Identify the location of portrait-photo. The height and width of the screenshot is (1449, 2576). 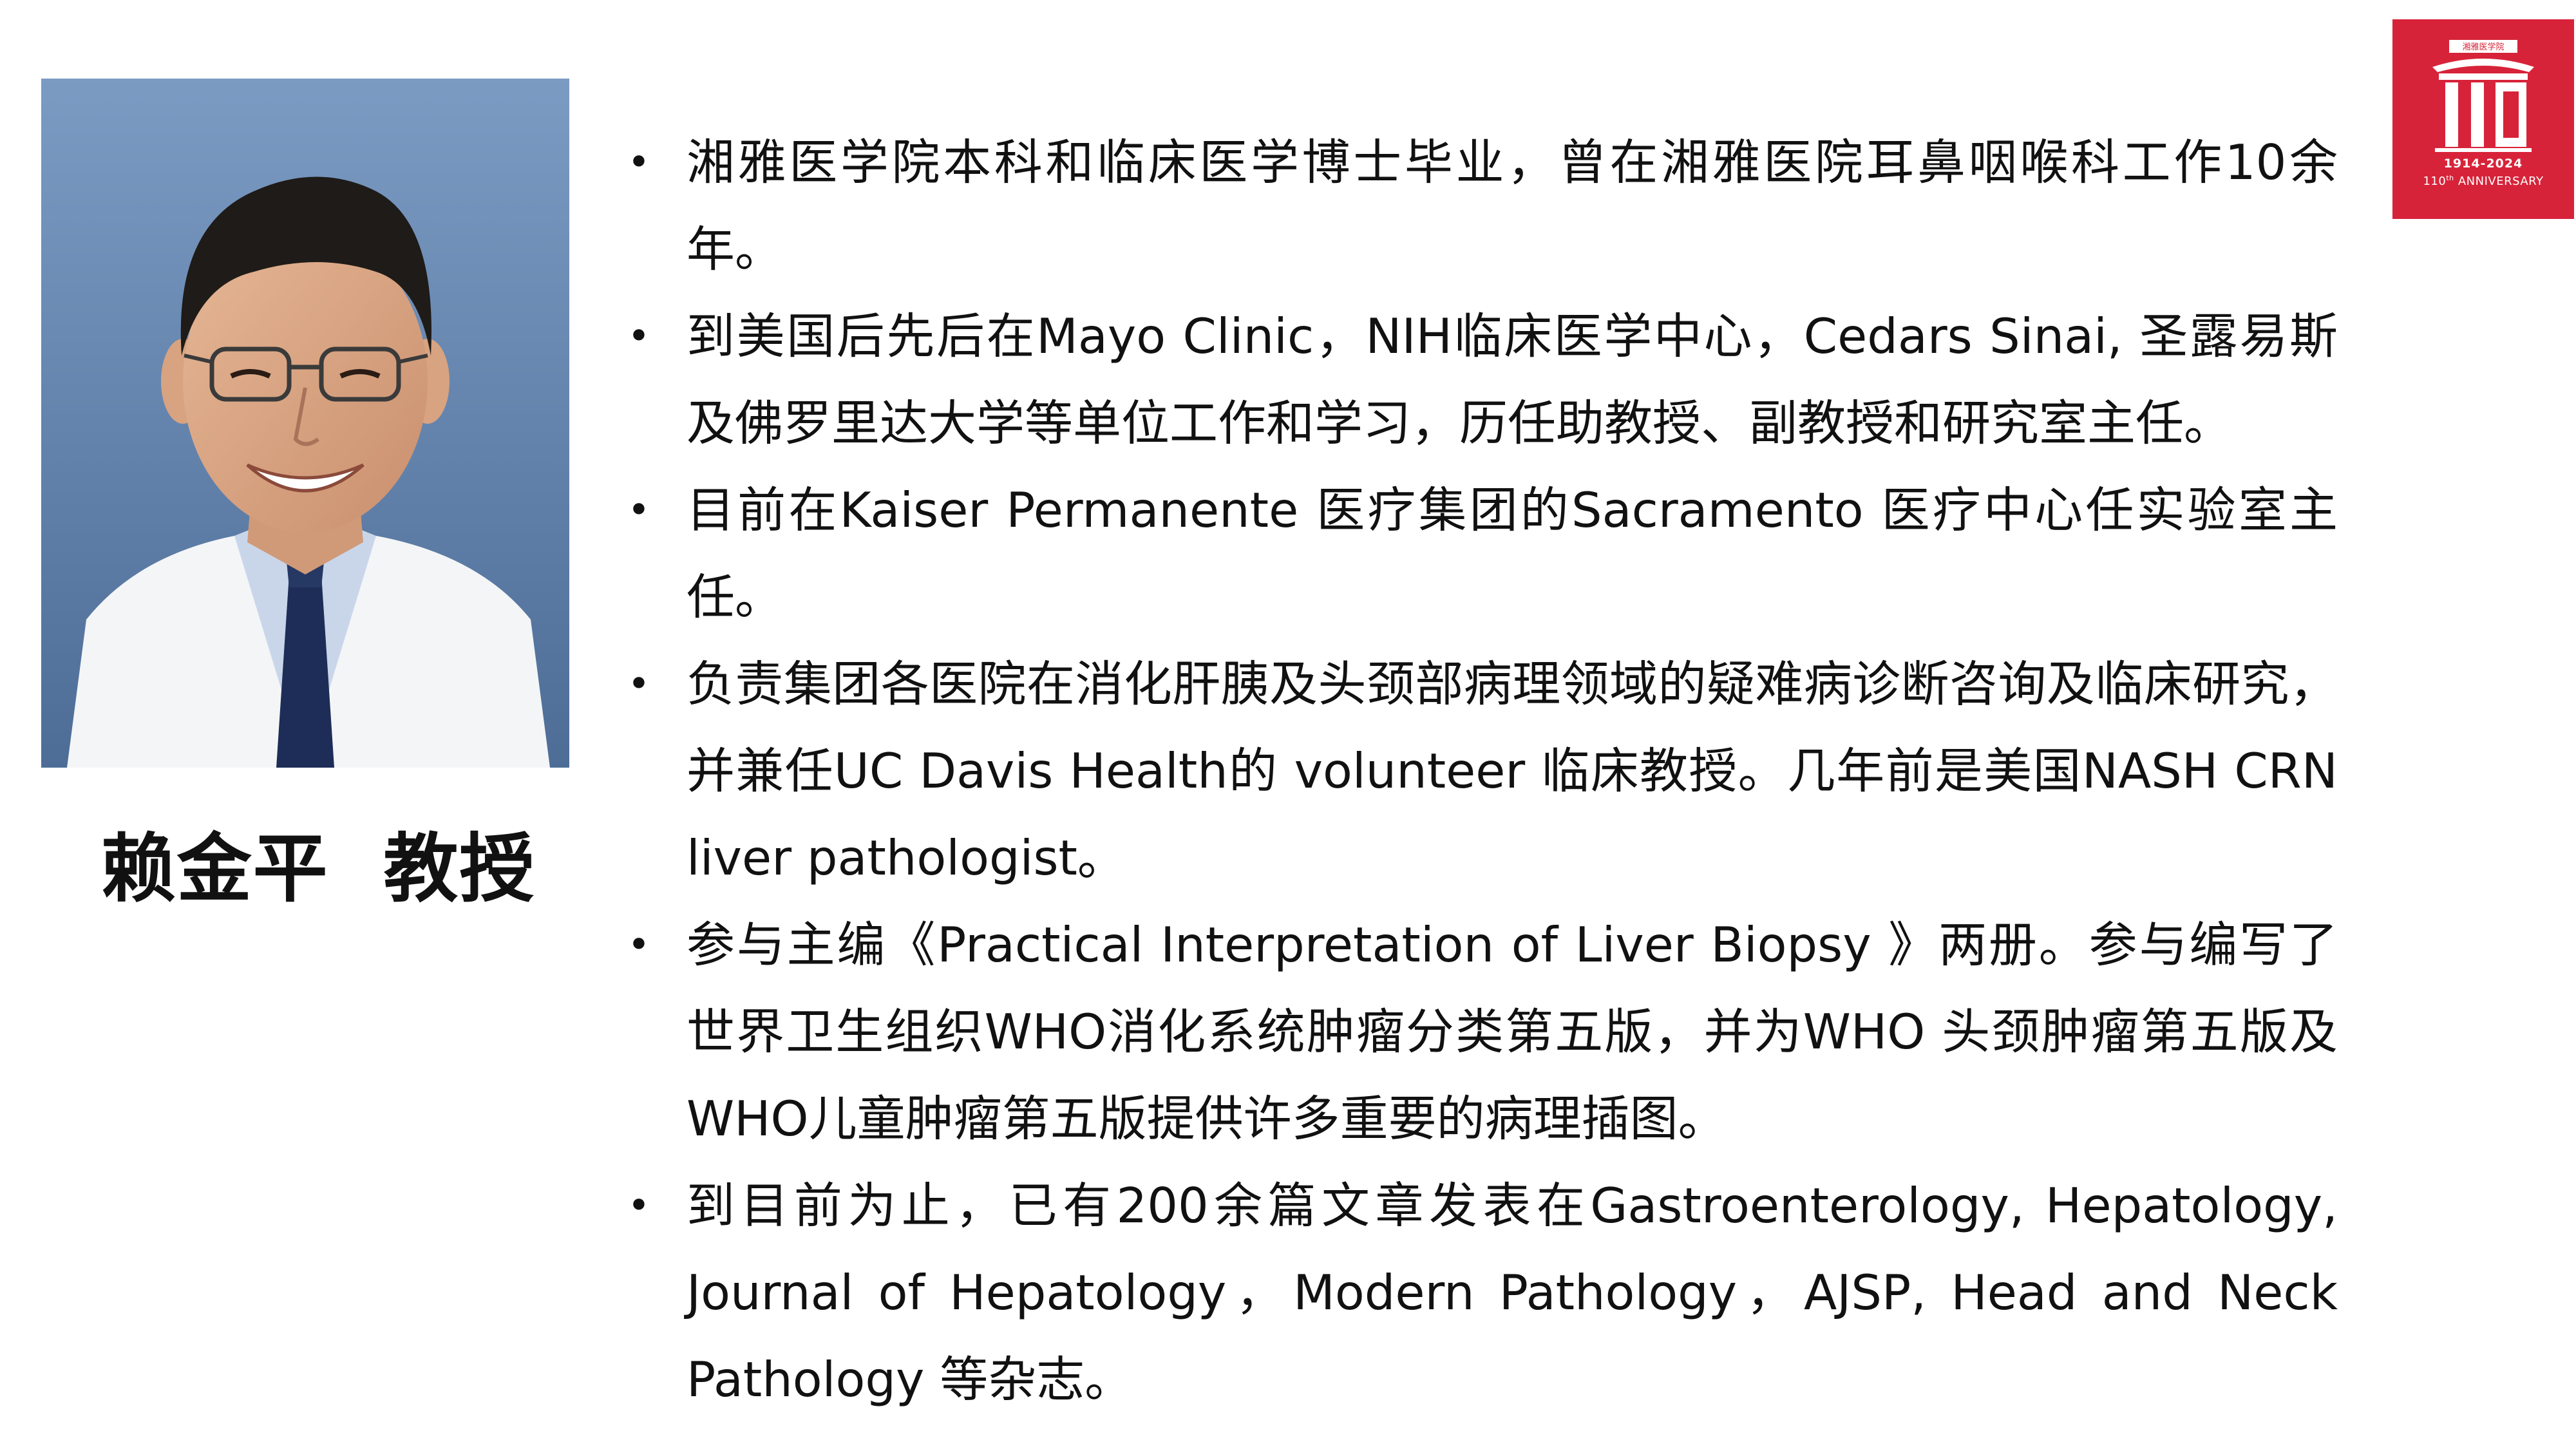
(305, 423).